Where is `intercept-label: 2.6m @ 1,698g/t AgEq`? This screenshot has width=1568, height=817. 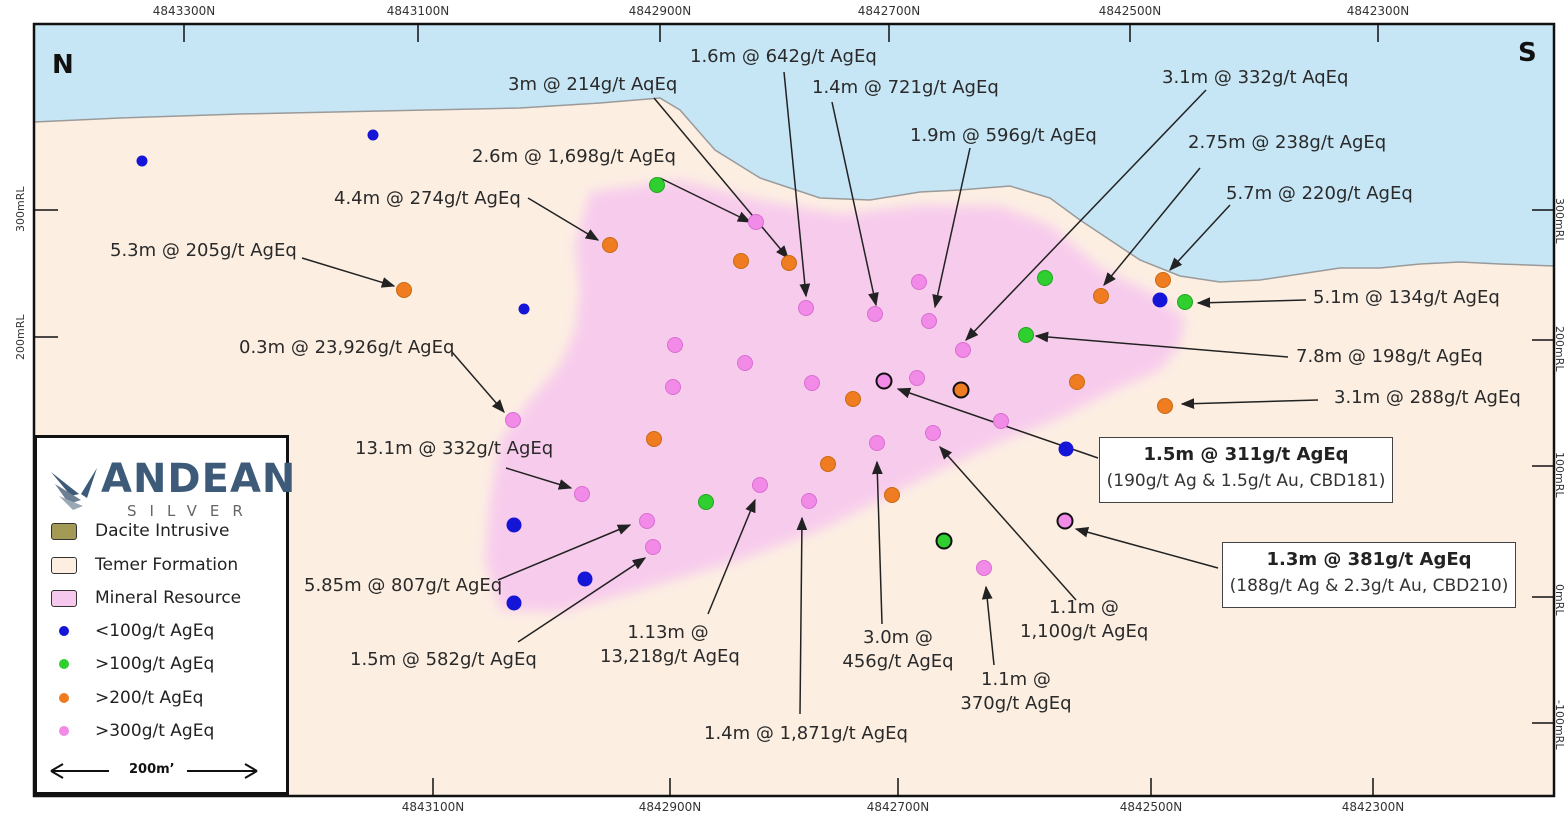
intercept-label: 2.6m @ 1,698g/t AgEq is located at coordinates (574, 156).